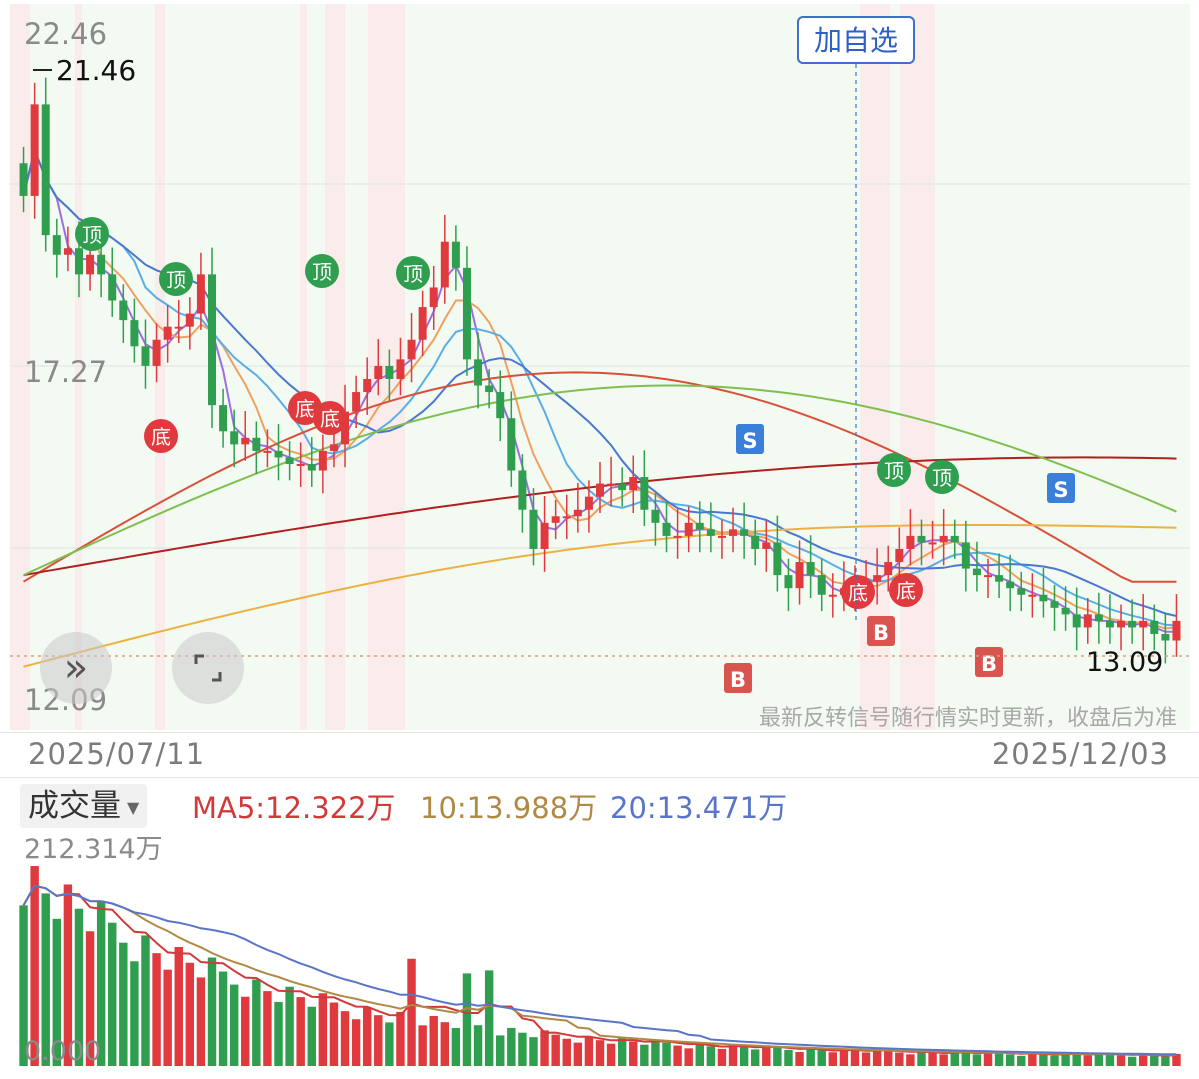  What do you see at coordinates (599, 806) in the screenshot?
I see `volume-header: 成交量 ▼ MA5:12.322万 10:13.988万 20:13.471万` at bounding box center [599, 806].